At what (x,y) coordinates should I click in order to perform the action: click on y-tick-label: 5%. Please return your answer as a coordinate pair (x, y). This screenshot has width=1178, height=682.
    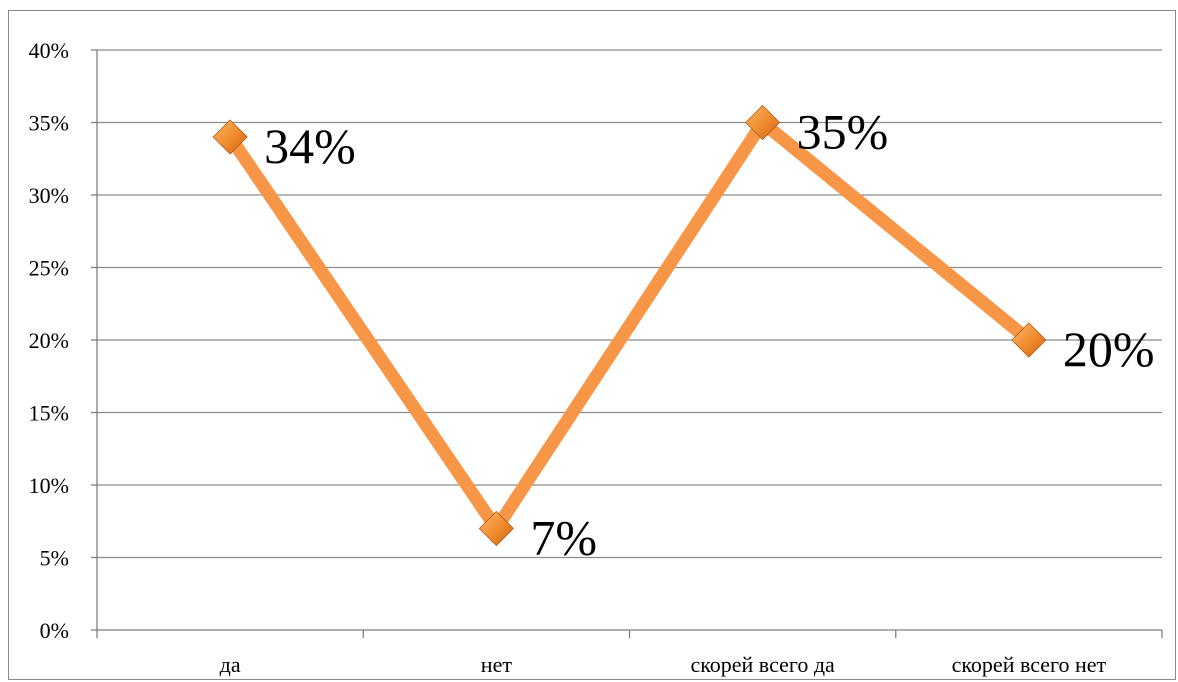
    Looking at the image, I should click on (54, 558).